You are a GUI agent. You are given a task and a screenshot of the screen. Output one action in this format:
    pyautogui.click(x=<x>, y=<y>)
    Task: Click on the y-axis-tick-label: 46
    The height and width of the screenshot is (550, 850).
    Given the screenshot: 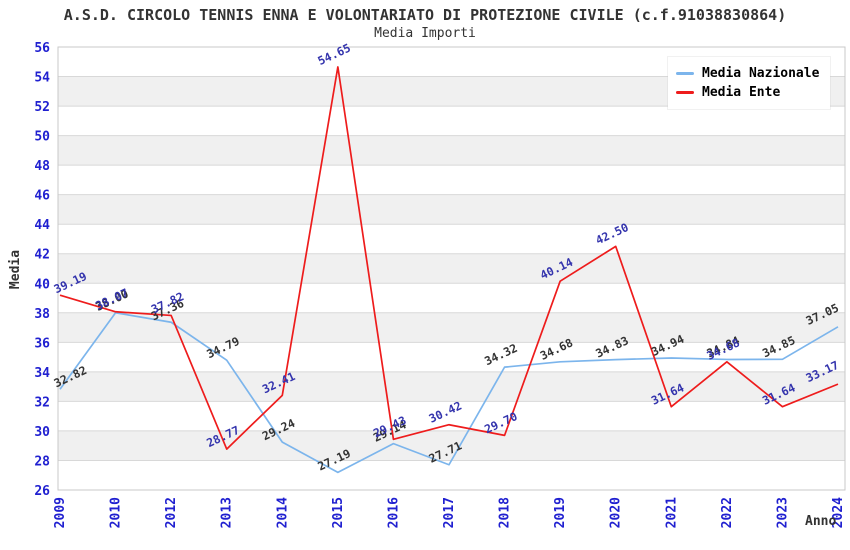 What is the action you would take?
    pyautogui.click(x=42, y=196)
    